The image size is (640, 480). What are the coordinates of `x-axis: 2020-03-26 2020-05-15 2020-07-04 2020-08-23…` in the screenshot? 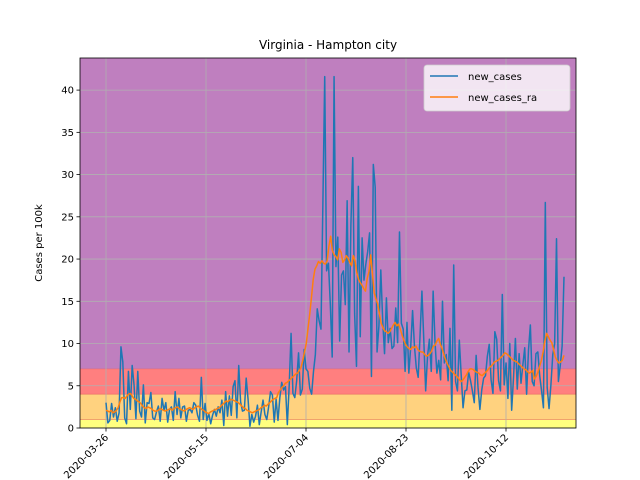 It's located at (286, 454).